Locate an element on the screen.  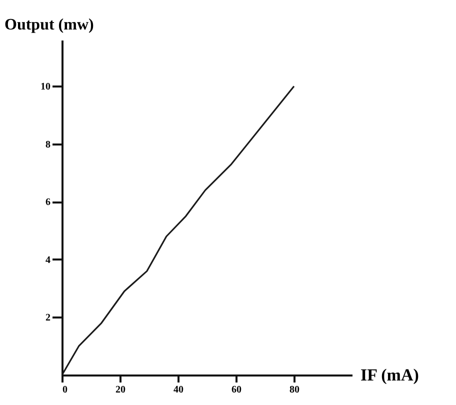
y-axis-title: Output (mw) is located at coordinates (49, 25).